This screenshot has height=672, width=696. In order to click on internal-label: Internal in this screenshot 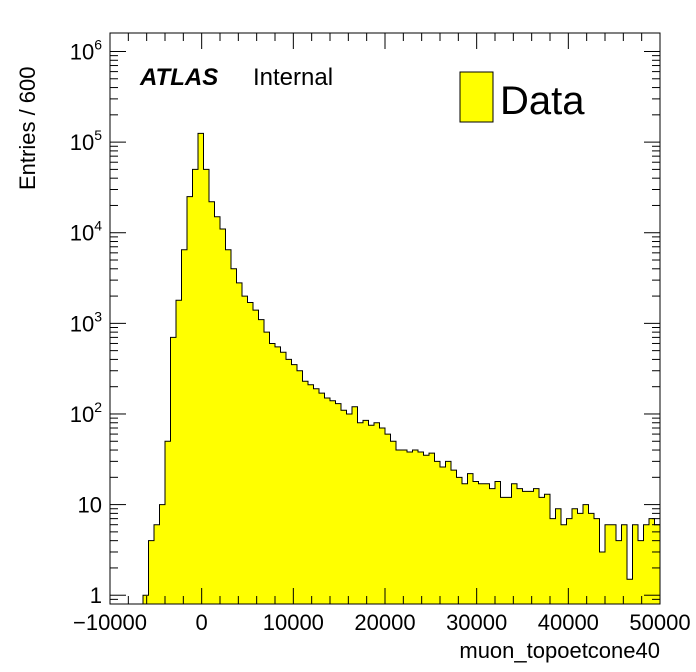, I will do `click(293, 77)`.